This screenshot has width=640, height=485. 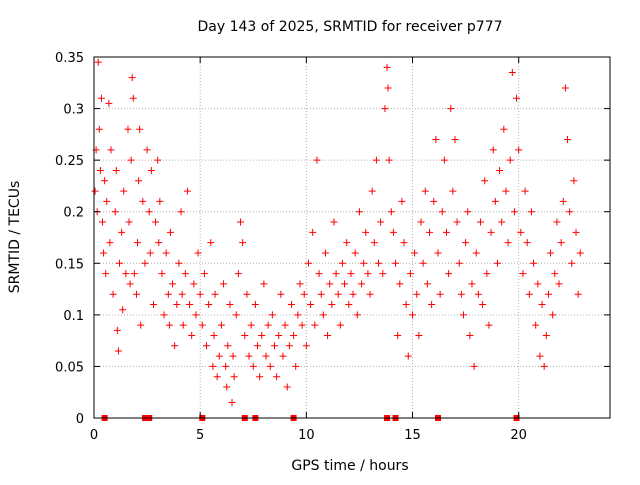 I want to click on x-tick-label: 20, so click(x=518, y=435).